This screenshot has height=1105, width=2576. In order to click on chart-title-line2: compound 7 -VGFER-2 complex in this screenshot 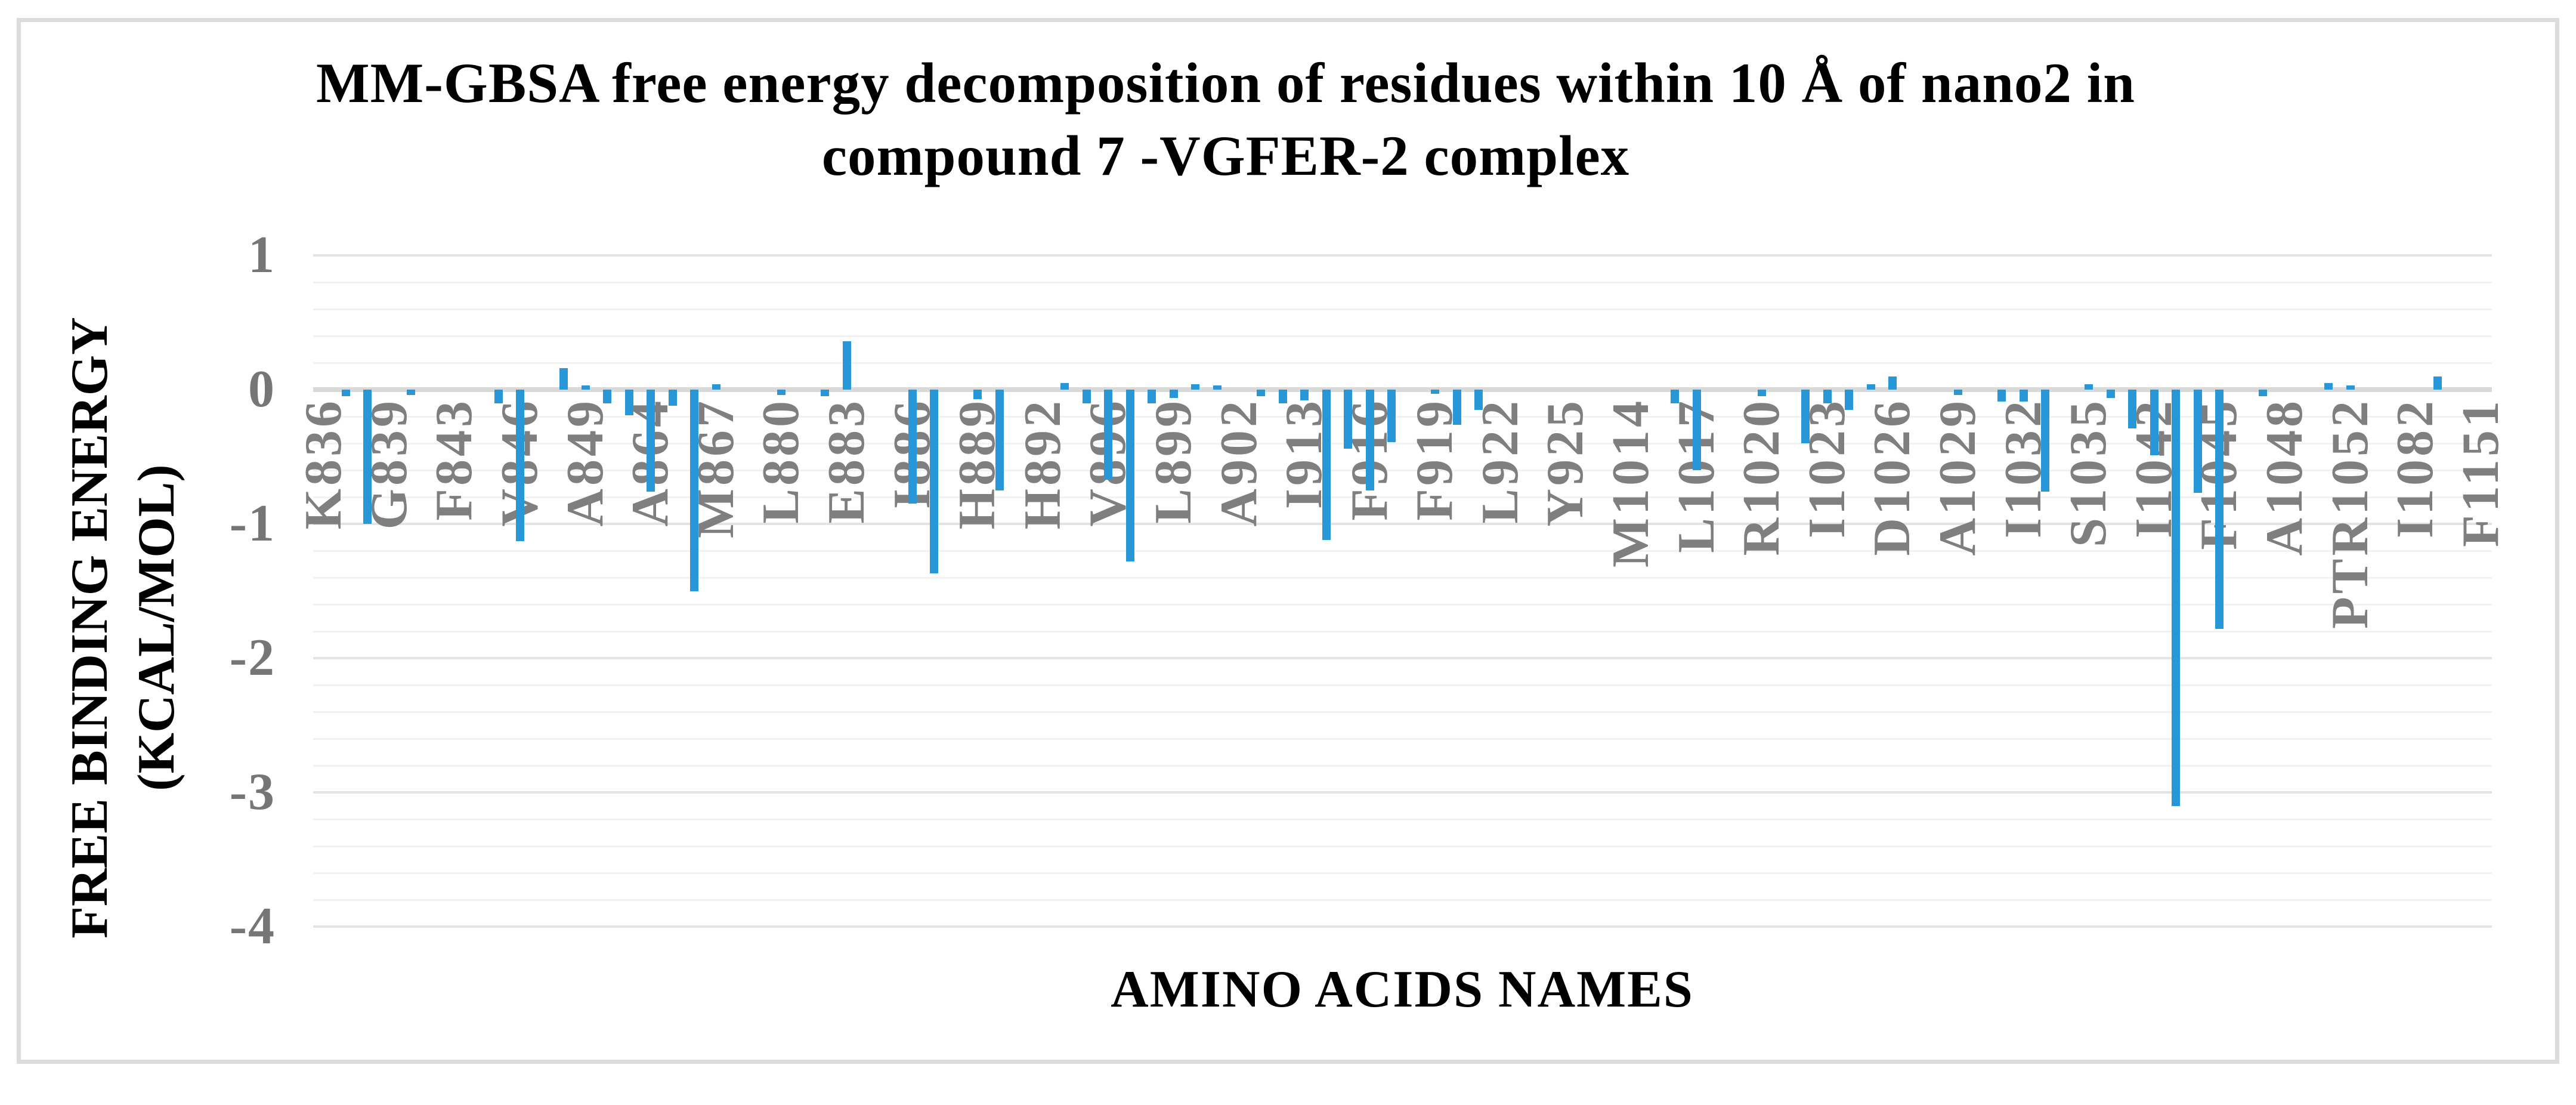, I will do `click(1225, 155)`.